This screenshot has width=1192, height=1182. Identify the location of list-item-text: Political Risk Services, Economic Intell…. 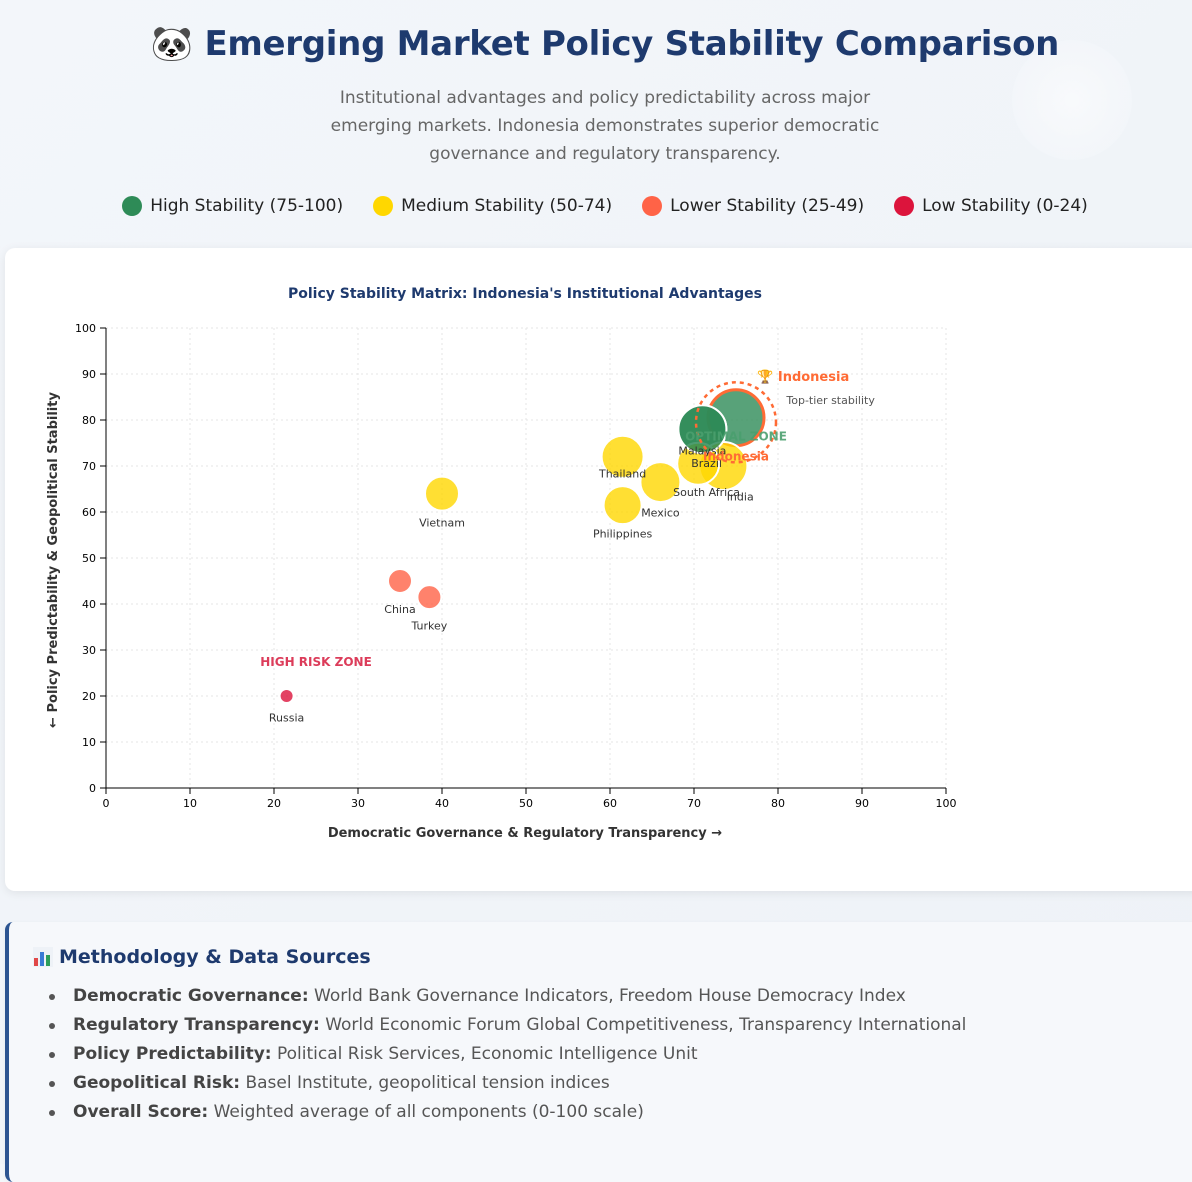
(484, 1054).